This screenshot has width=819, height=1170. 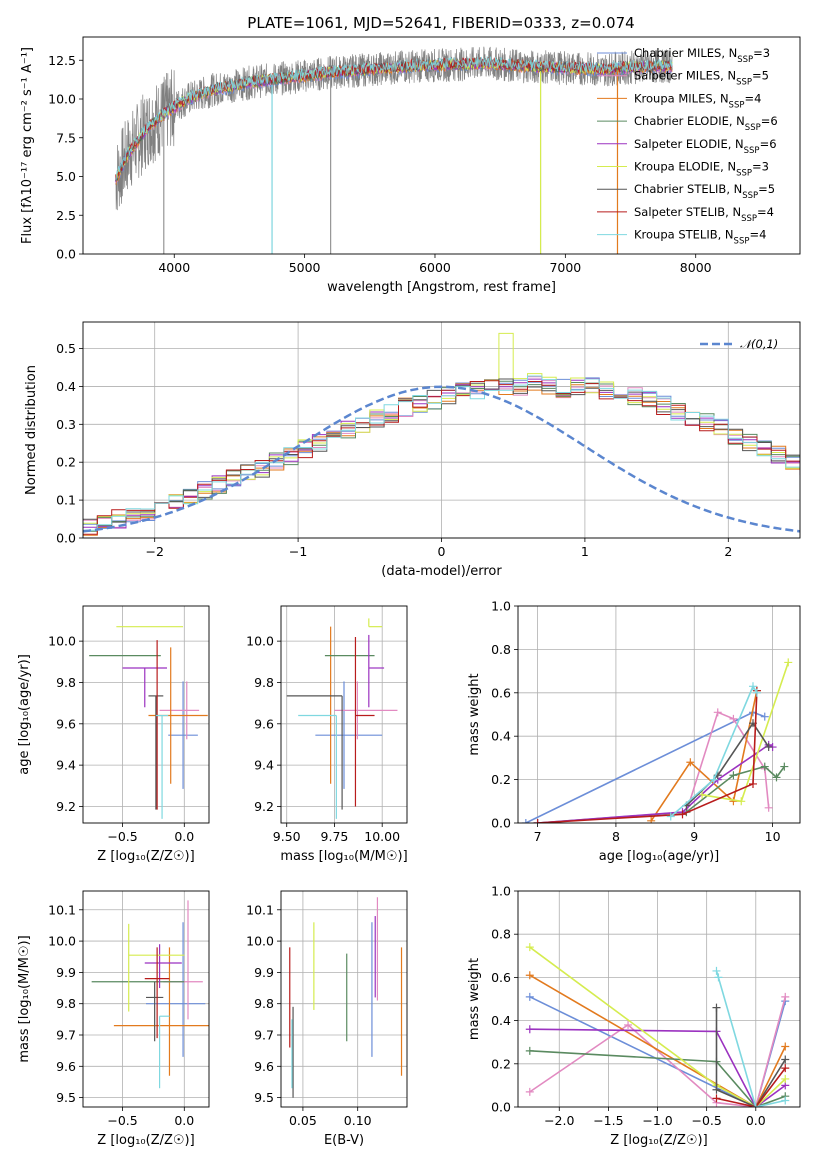 What do you see at coordinates (66, 462) in the screenshot?
I see `y-tick-label: 0.2` at bounding box center [66, 462].